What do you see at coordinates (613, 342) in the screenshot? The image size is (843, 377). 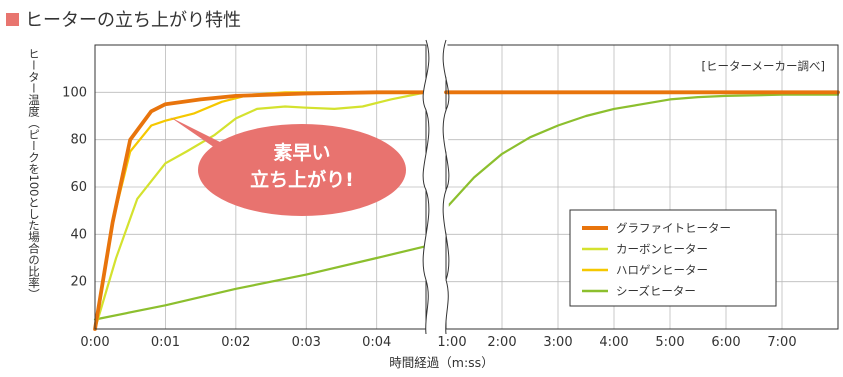 I see `x-tick-label-right: 4:00` at bounding box center [613, 342].